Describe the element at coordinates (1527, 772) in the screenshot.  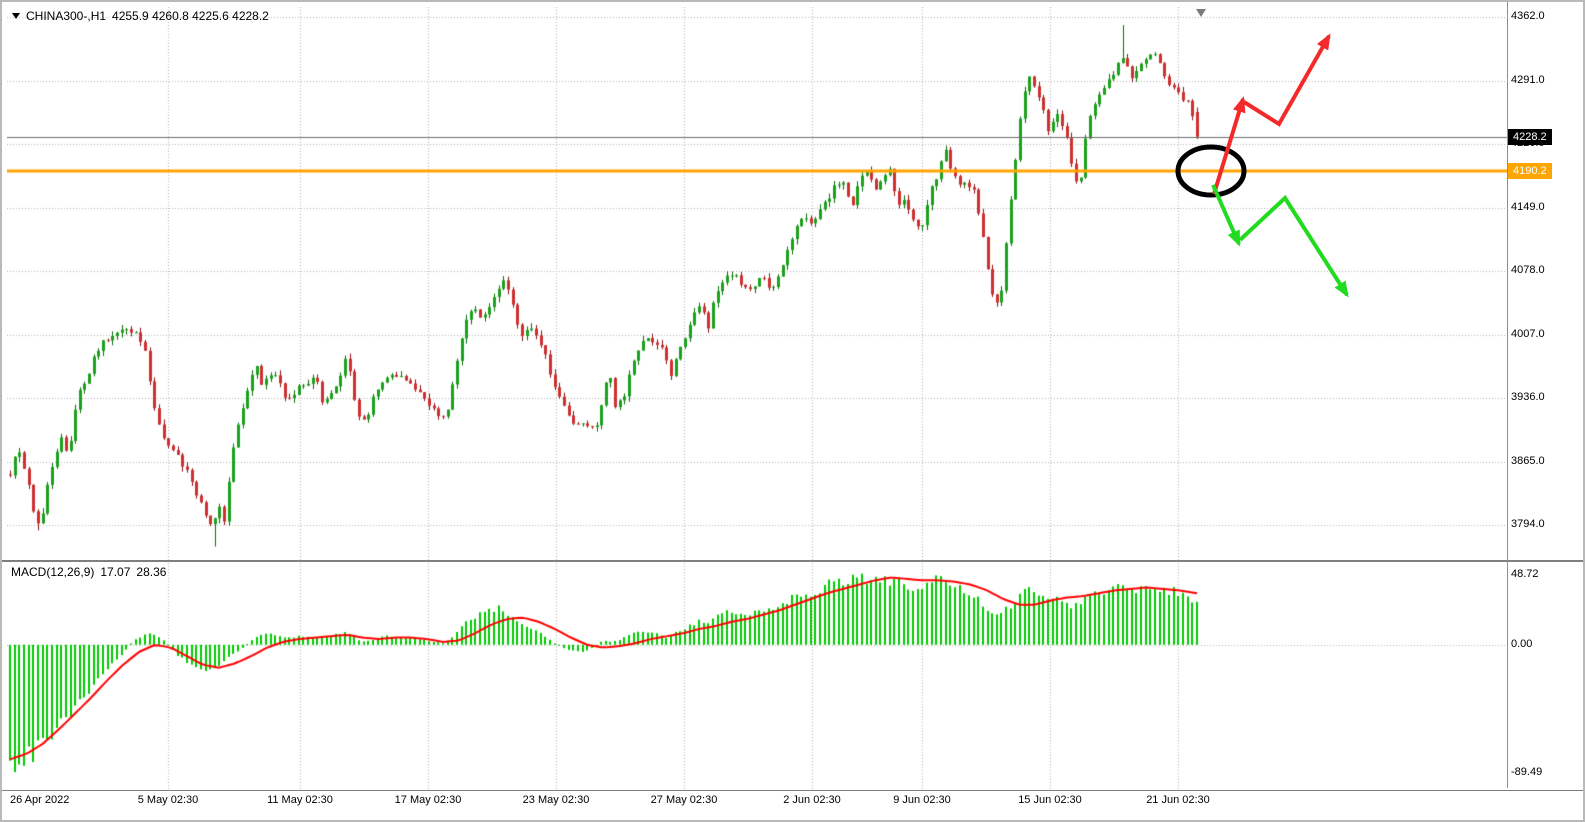
I see `macd-axis-label: -89.49` at that location.